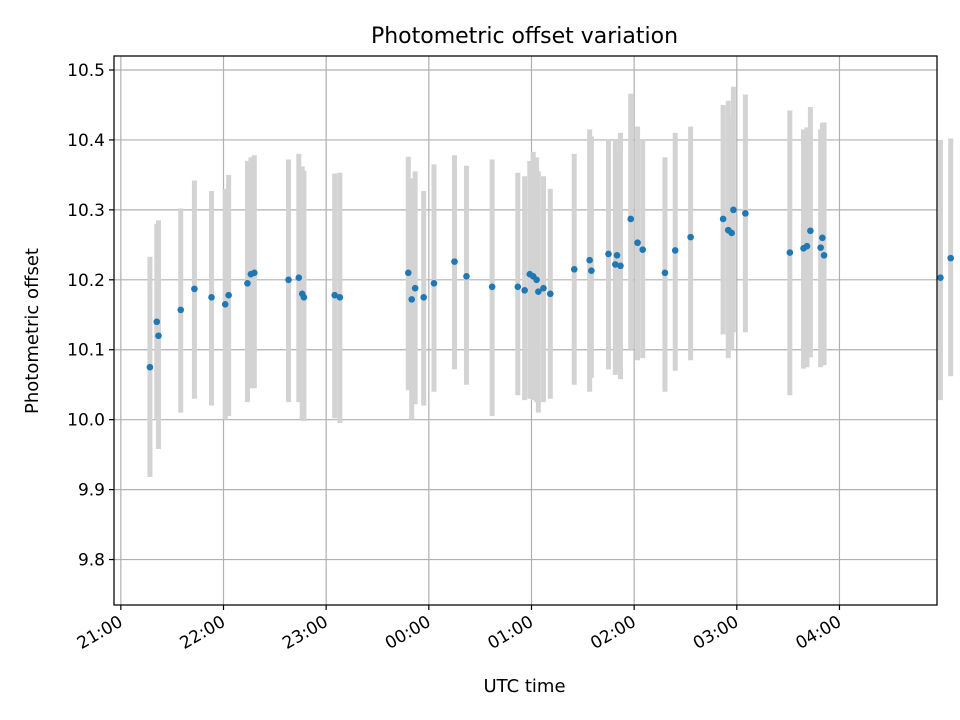 The height and width of the screenshot is (720, 960). Describe the element at coordinates (86, 351) in the screenshot. I see `y-tick-label: 10.1` at that location.